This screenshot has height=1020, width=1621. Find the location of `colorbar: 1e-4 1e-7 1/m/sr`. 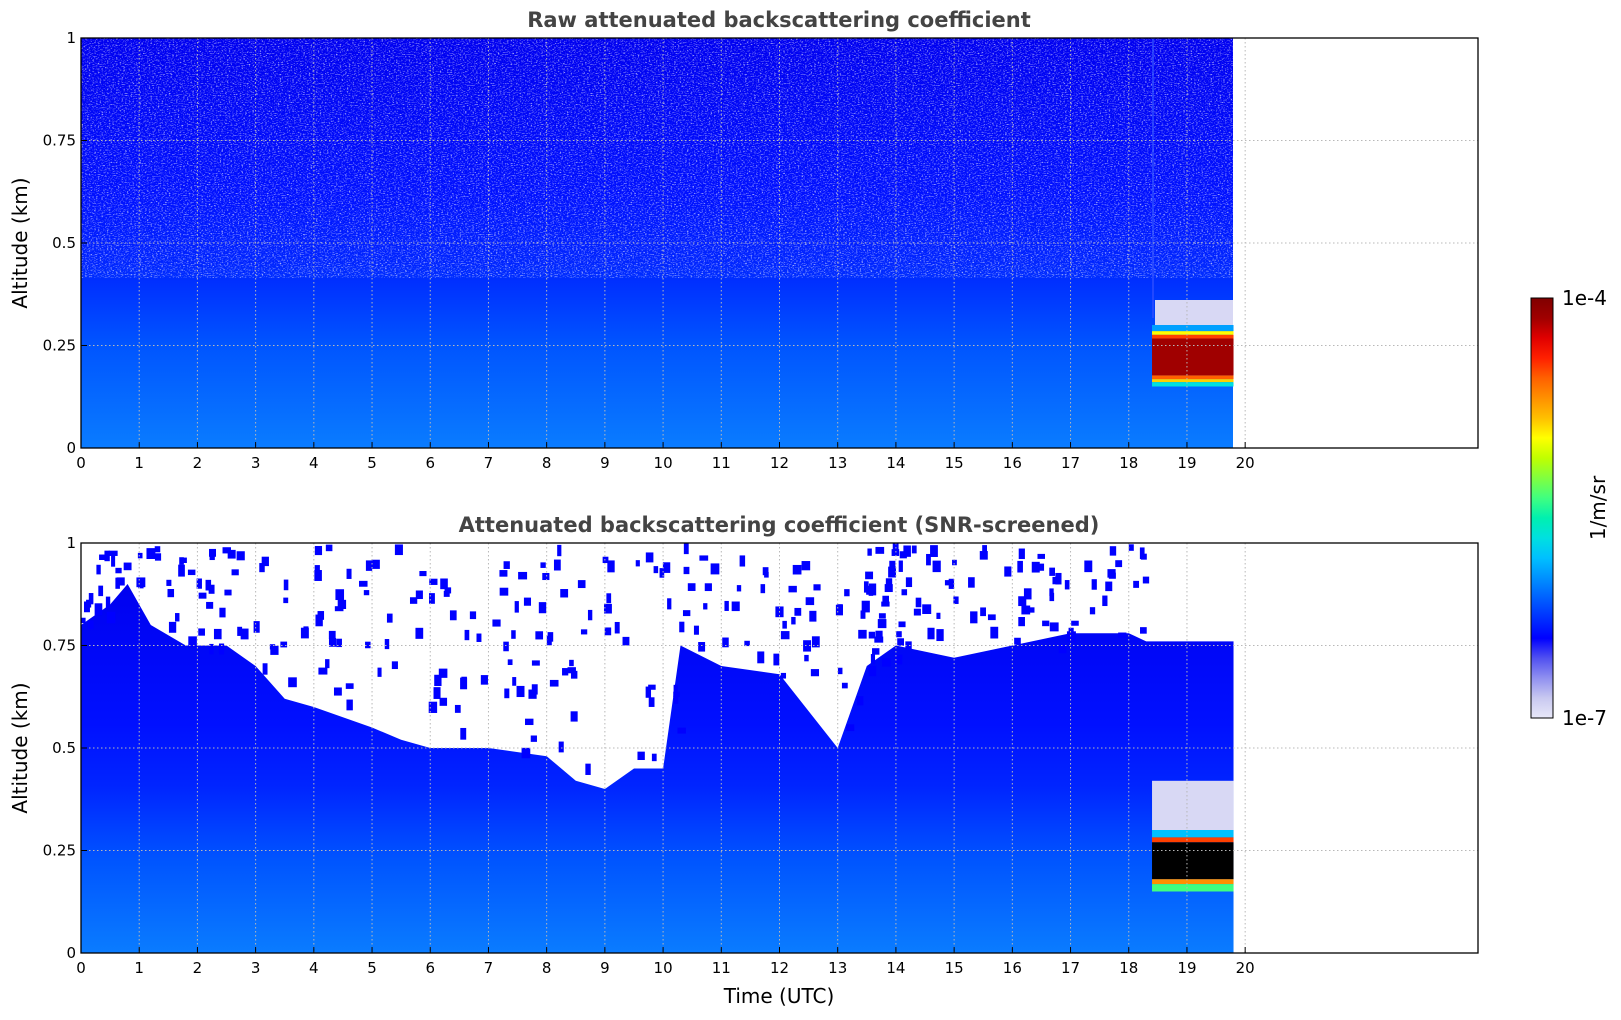

colorbar: 1e-4 1e-7 1/m/sr is located at coordinates (1570, 508).